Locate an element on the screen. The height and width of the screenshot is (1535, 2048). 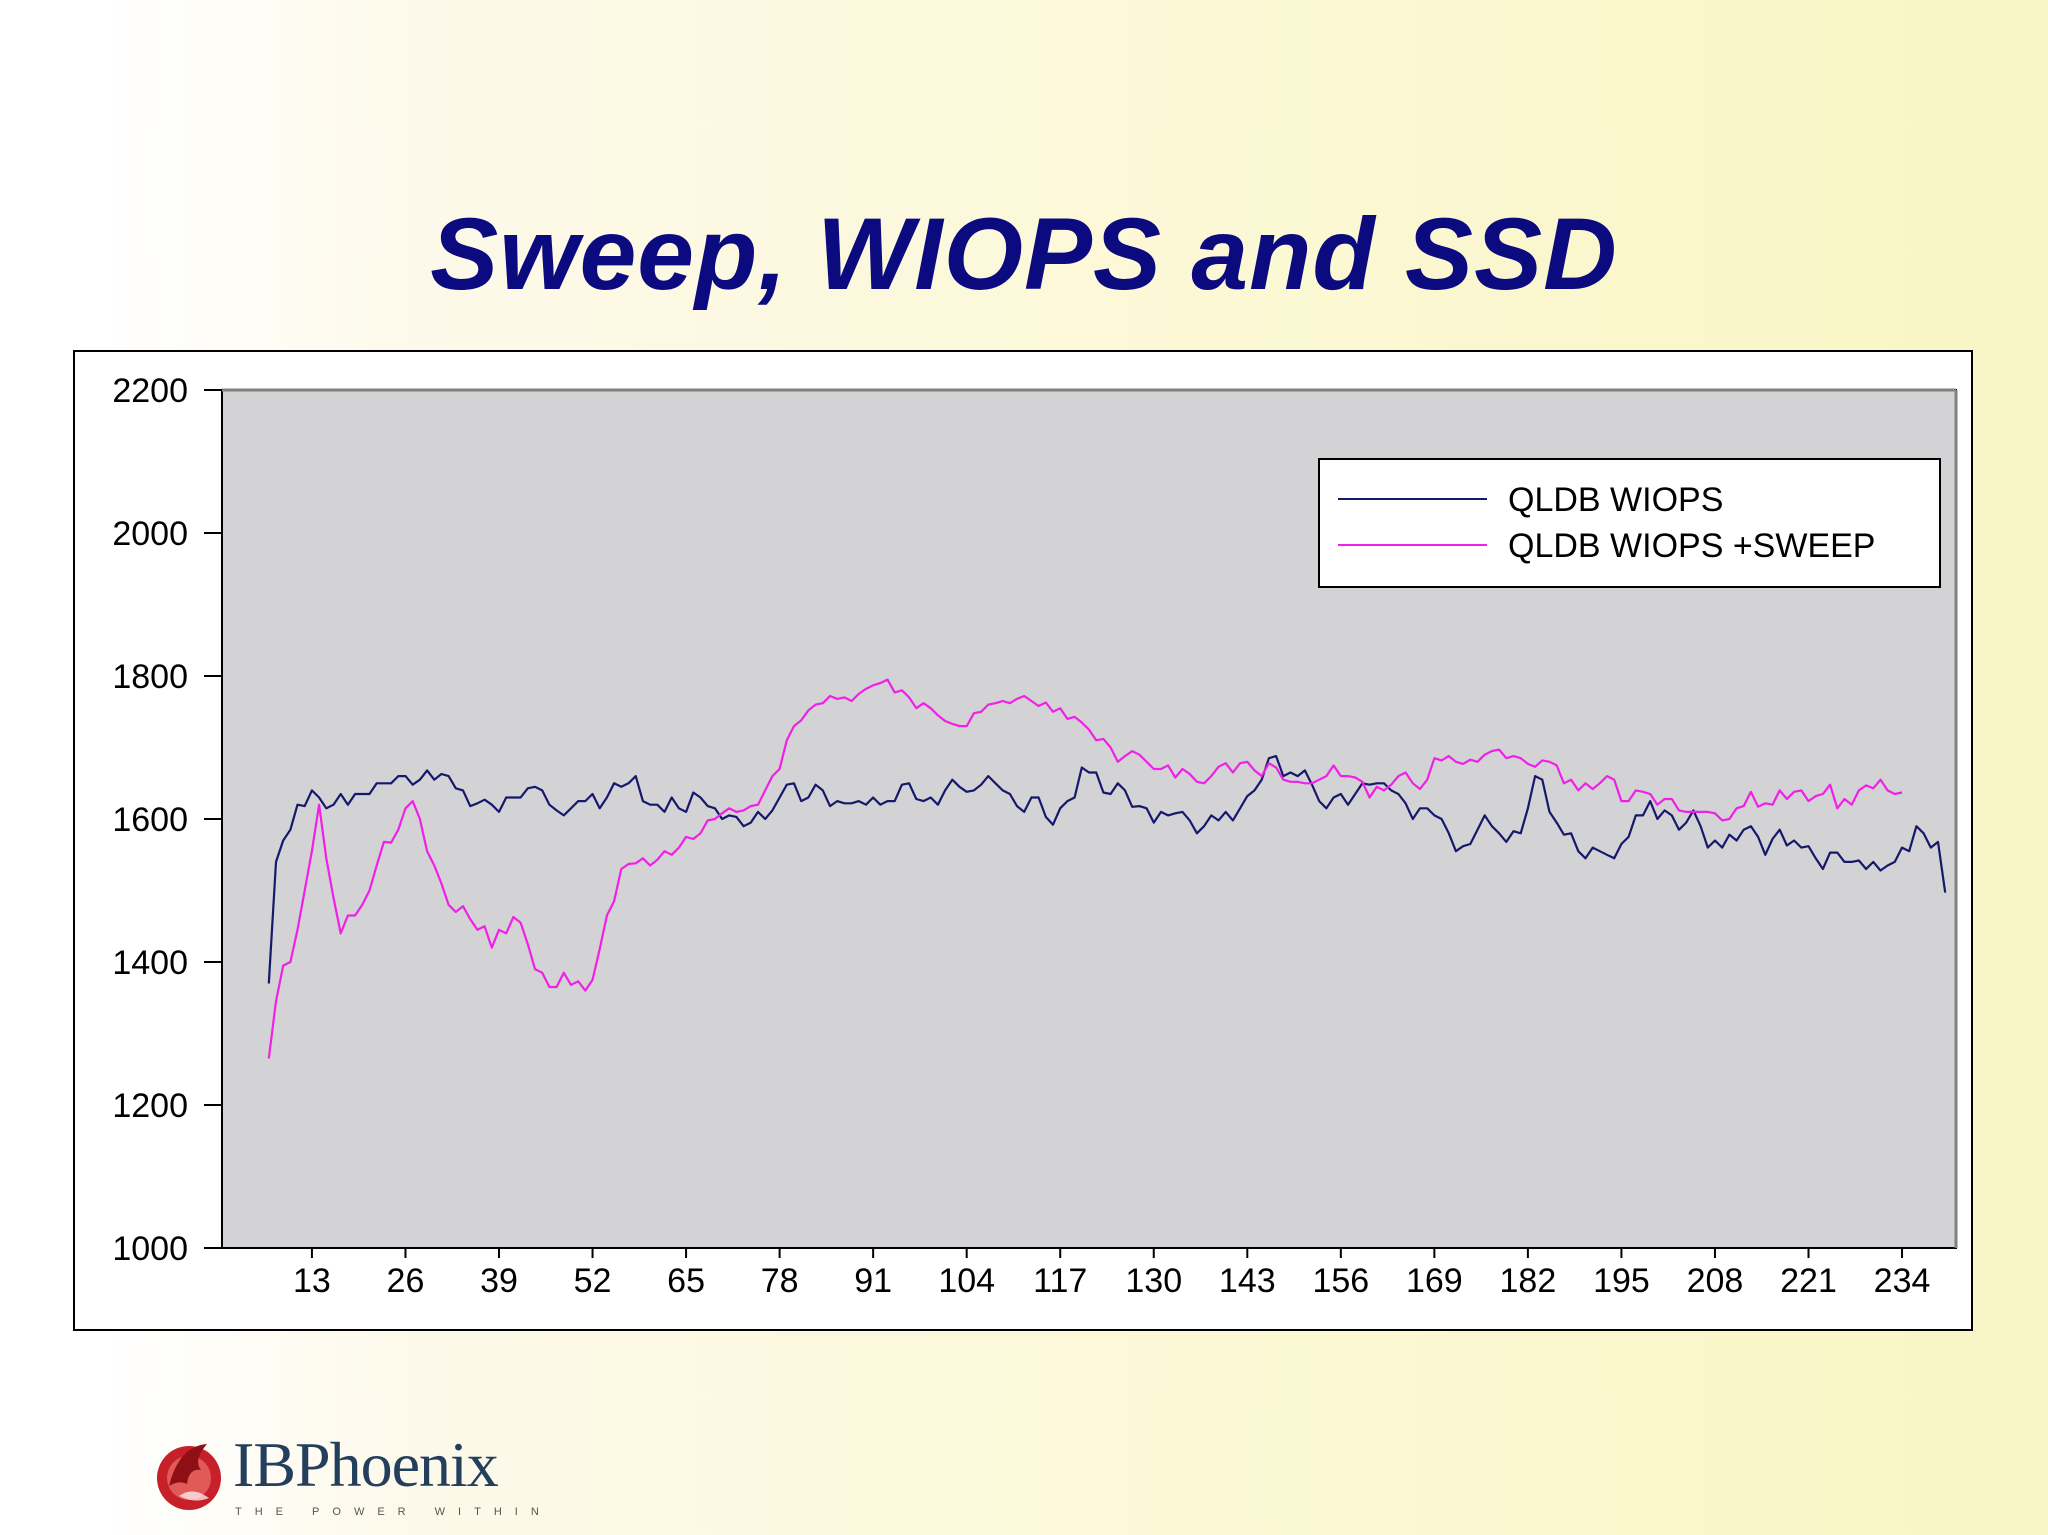
legend: QLDB WIOPS QLDB WIOPS +SWEEP is located at coordinates (1629, 523).